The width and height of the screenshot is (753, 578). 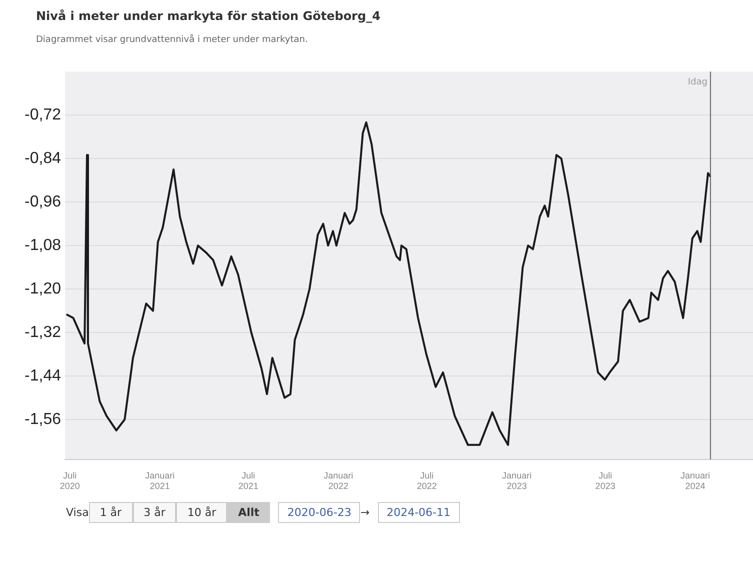 What do you see at coordinates (43, 245) in the screenshot?
I see `y-tick-label: -1,08` at bounding box center [43, 245].